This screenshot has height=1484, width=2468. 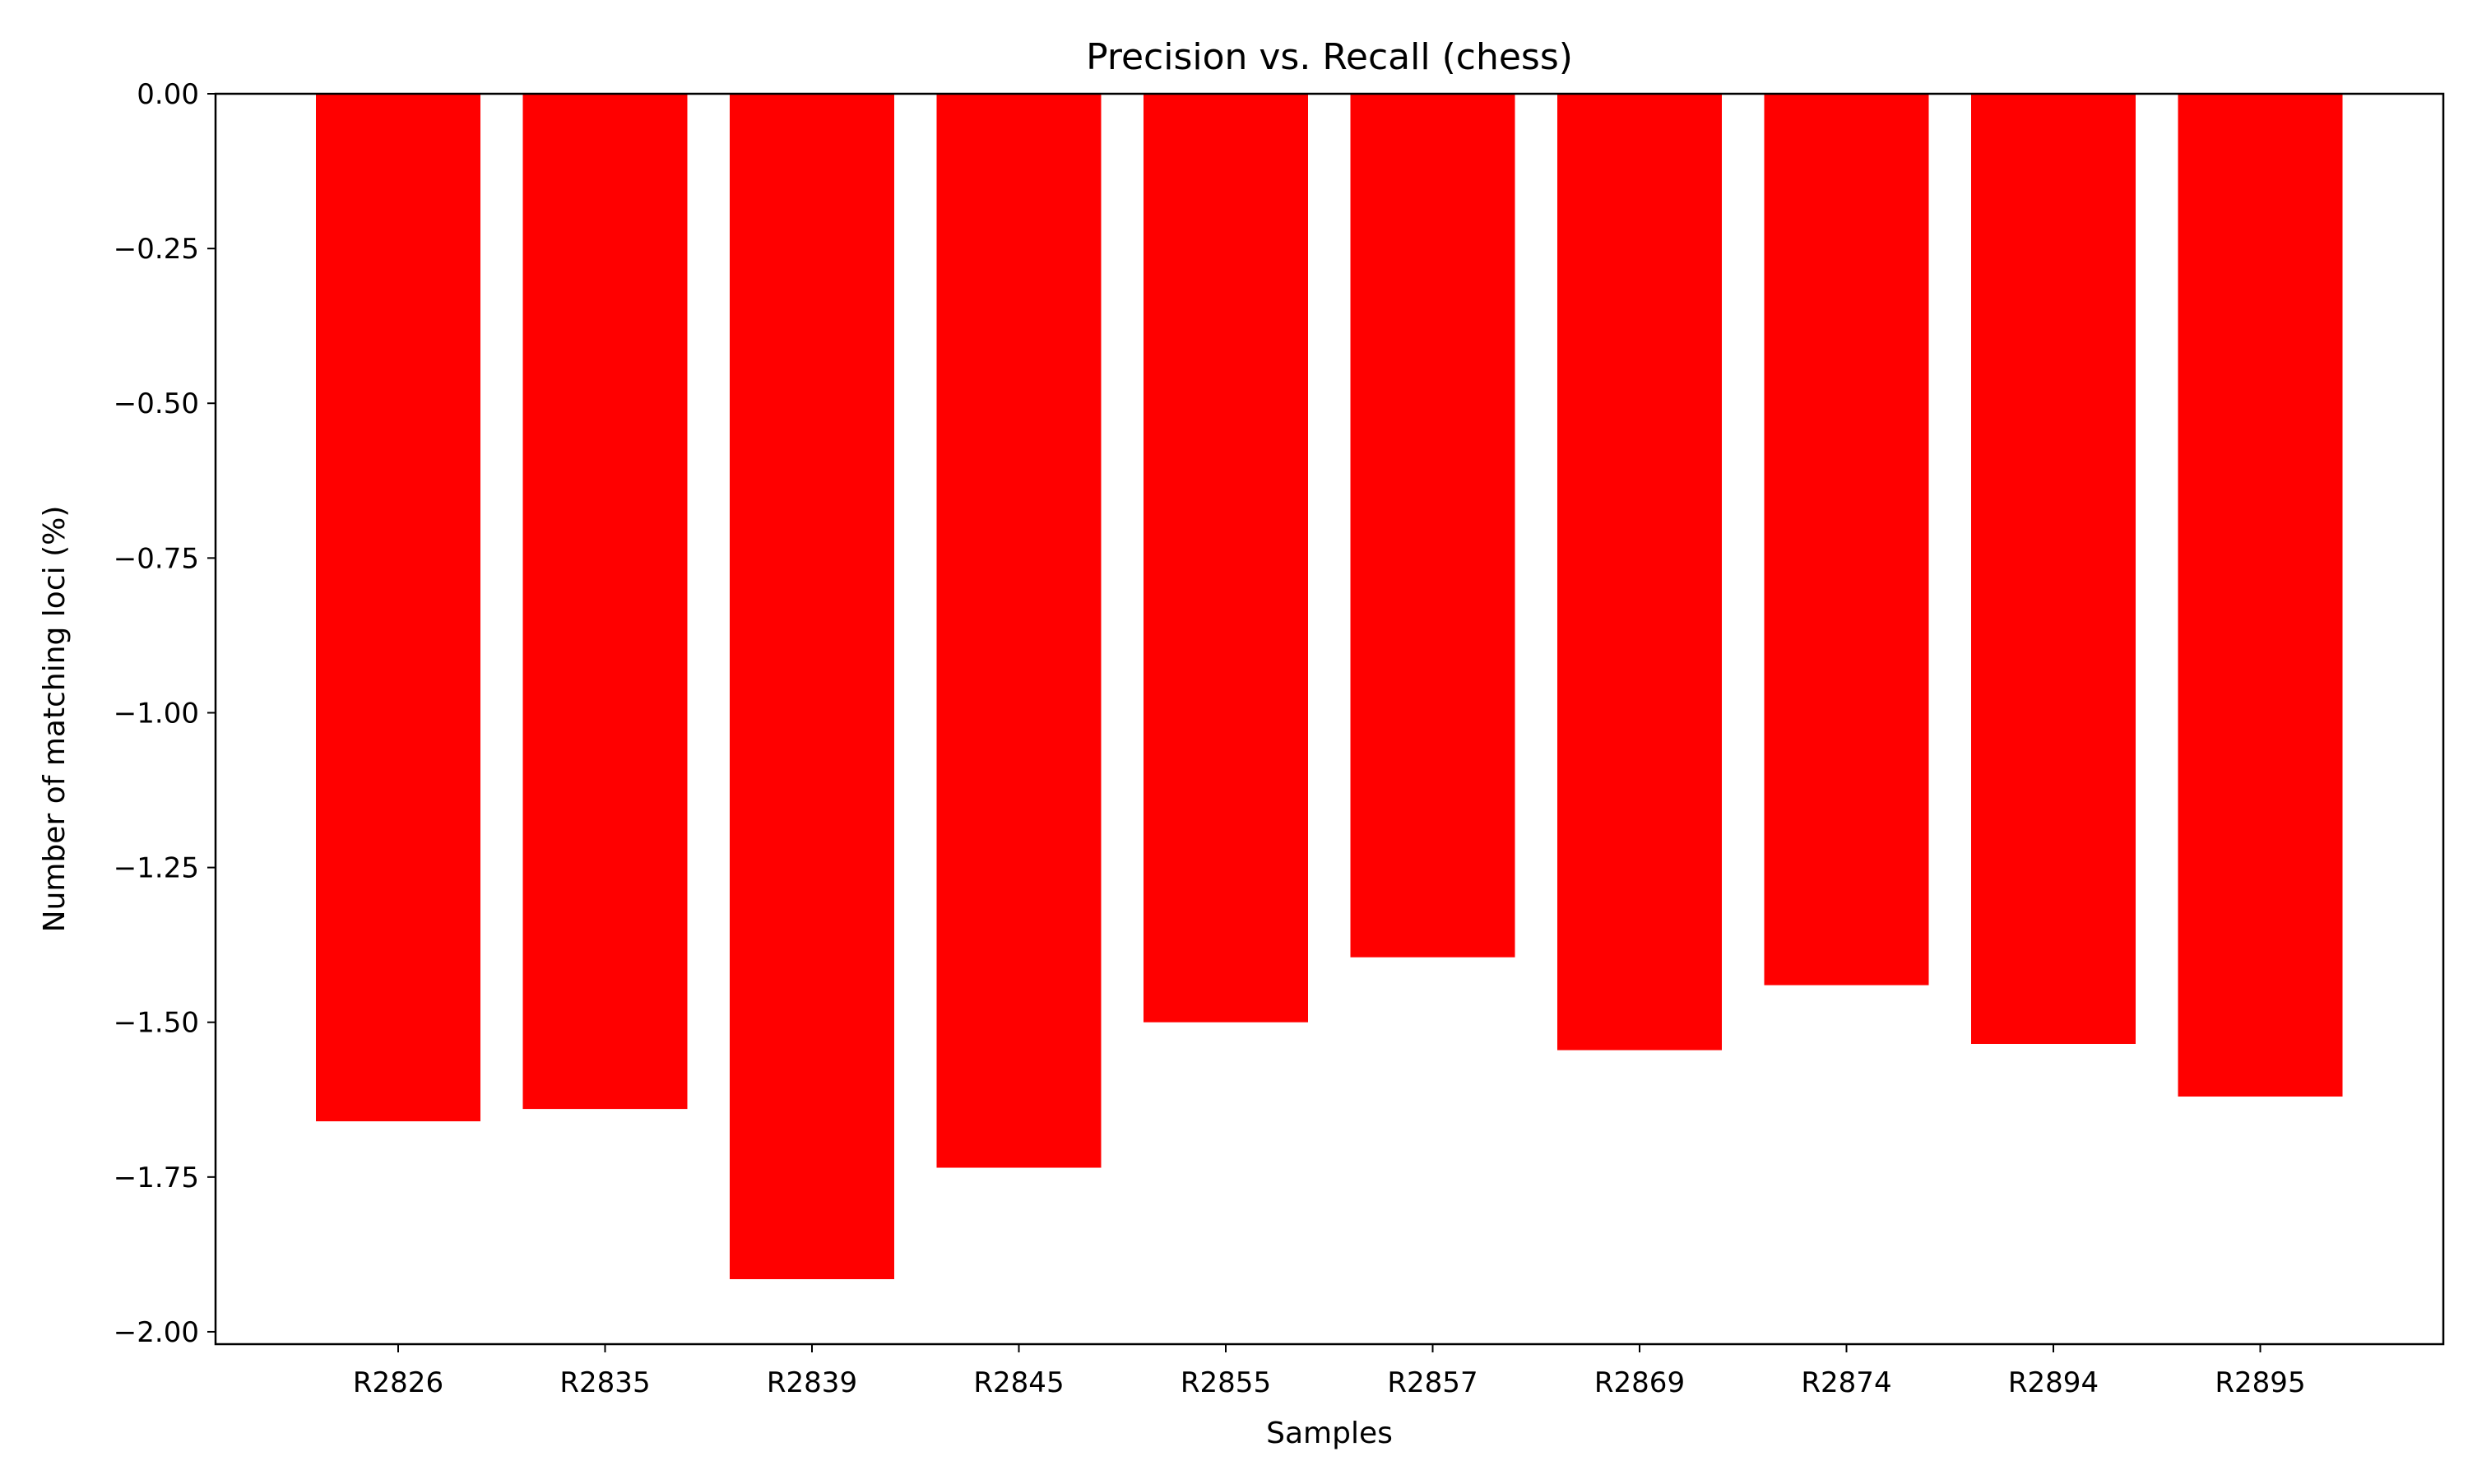 What do you see at coordinates (1639, 1382) in the screenshot?
I see `x-tick-label: R2869` at bounding box center [1639, 1382].